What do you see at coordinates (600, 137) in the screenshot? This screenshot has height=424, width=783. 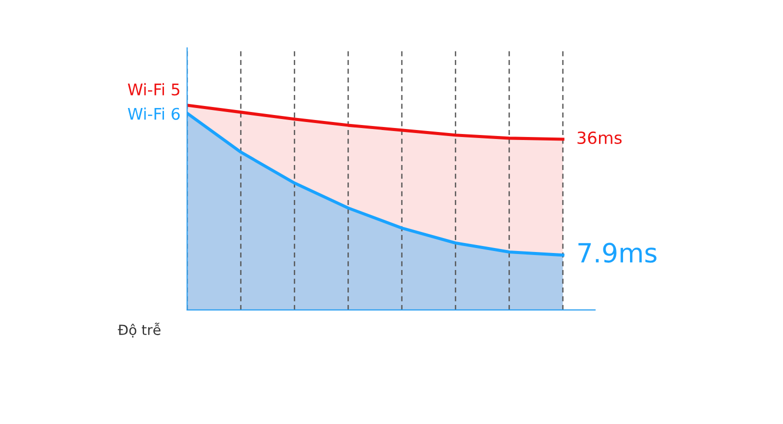 I see `text: 36ms` at bounding box center [600, 137].